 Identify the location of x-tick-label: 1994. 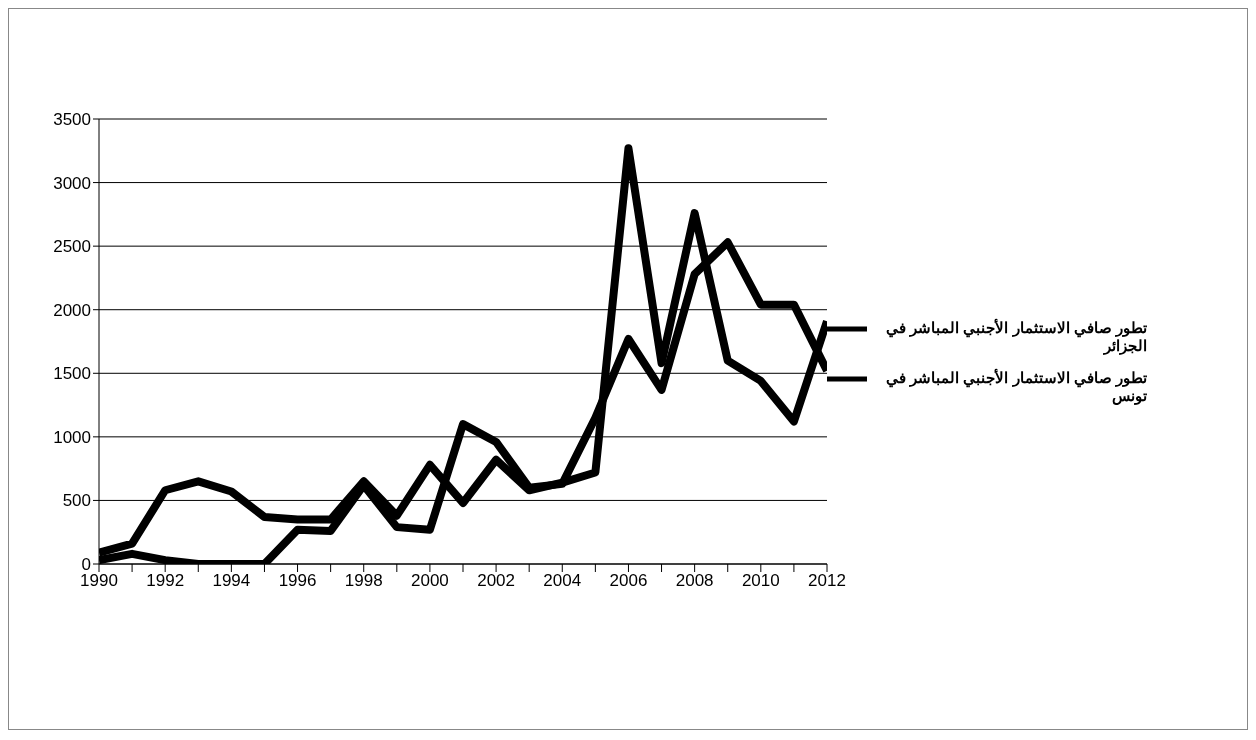
(231, 581).